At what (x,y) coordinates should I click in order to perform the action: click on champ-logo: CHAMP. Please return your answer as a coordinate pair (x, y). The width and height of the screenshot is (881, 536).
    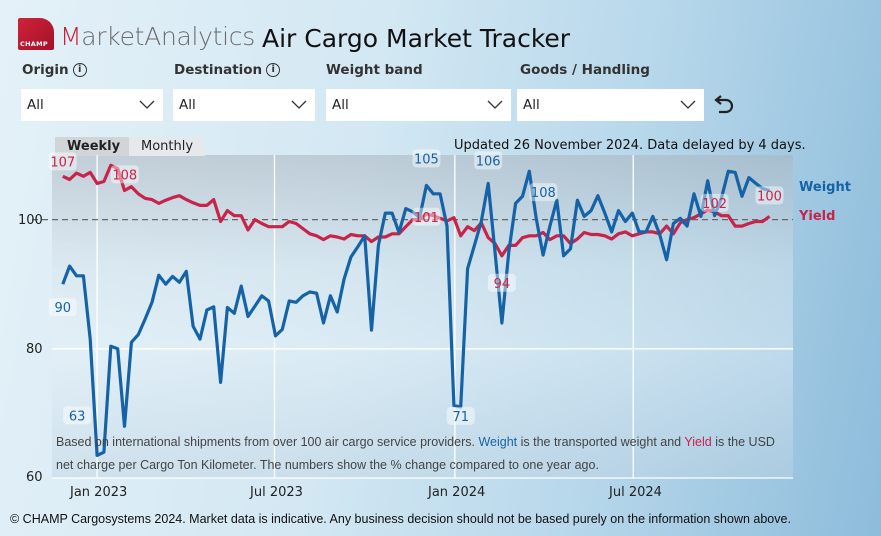
    Looking at the image, I should click on (36, 34).